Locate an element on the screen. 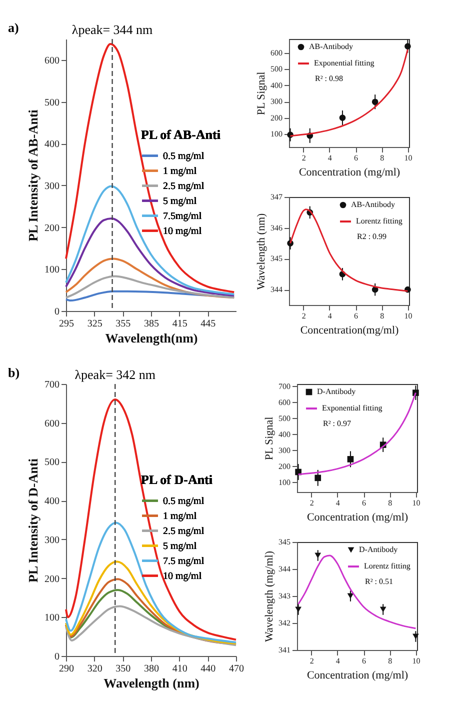 The width and height of the screenshot is (474, 720). legend-label: 2.5 mg/ml is located at coordinates (183, 531).